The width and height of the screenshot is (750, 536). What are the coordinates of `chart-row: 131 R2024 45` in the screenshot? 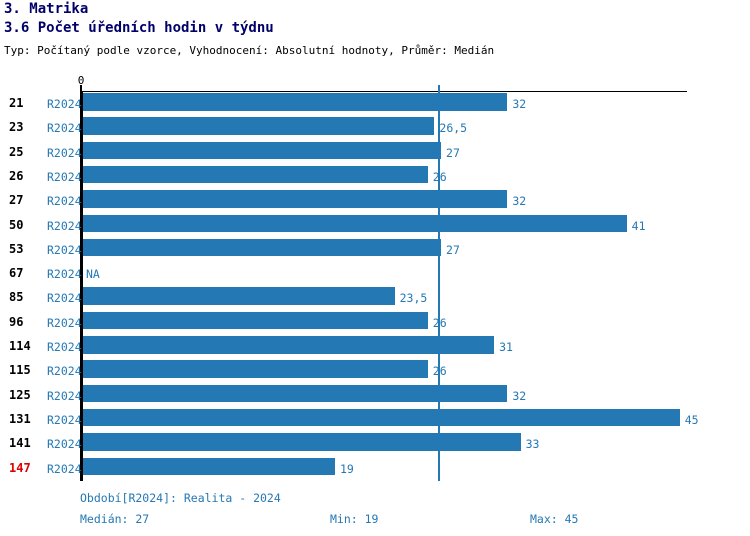 It's located at (375, 420).